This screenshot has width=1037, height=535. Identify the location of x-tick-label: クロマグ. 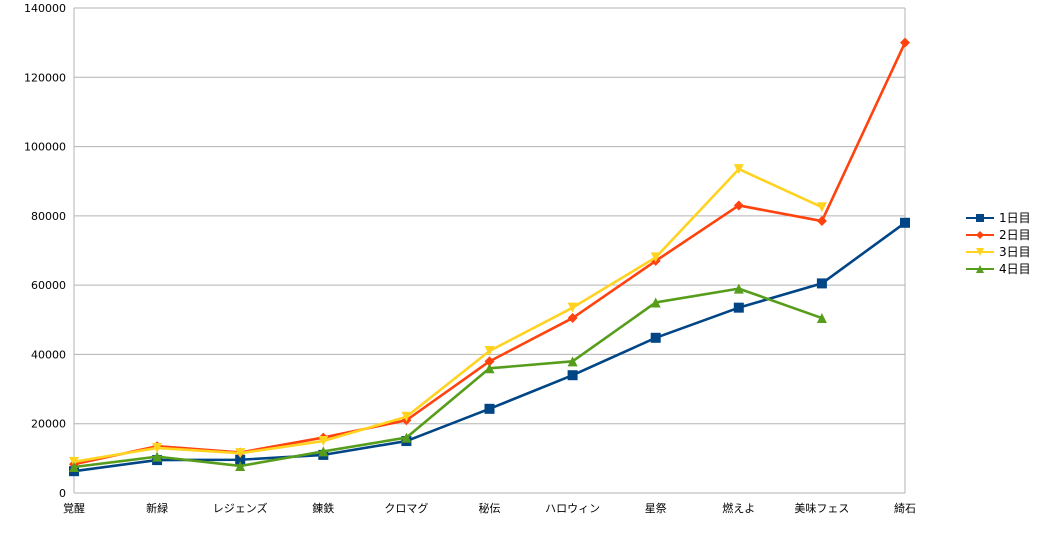
(406, 508).